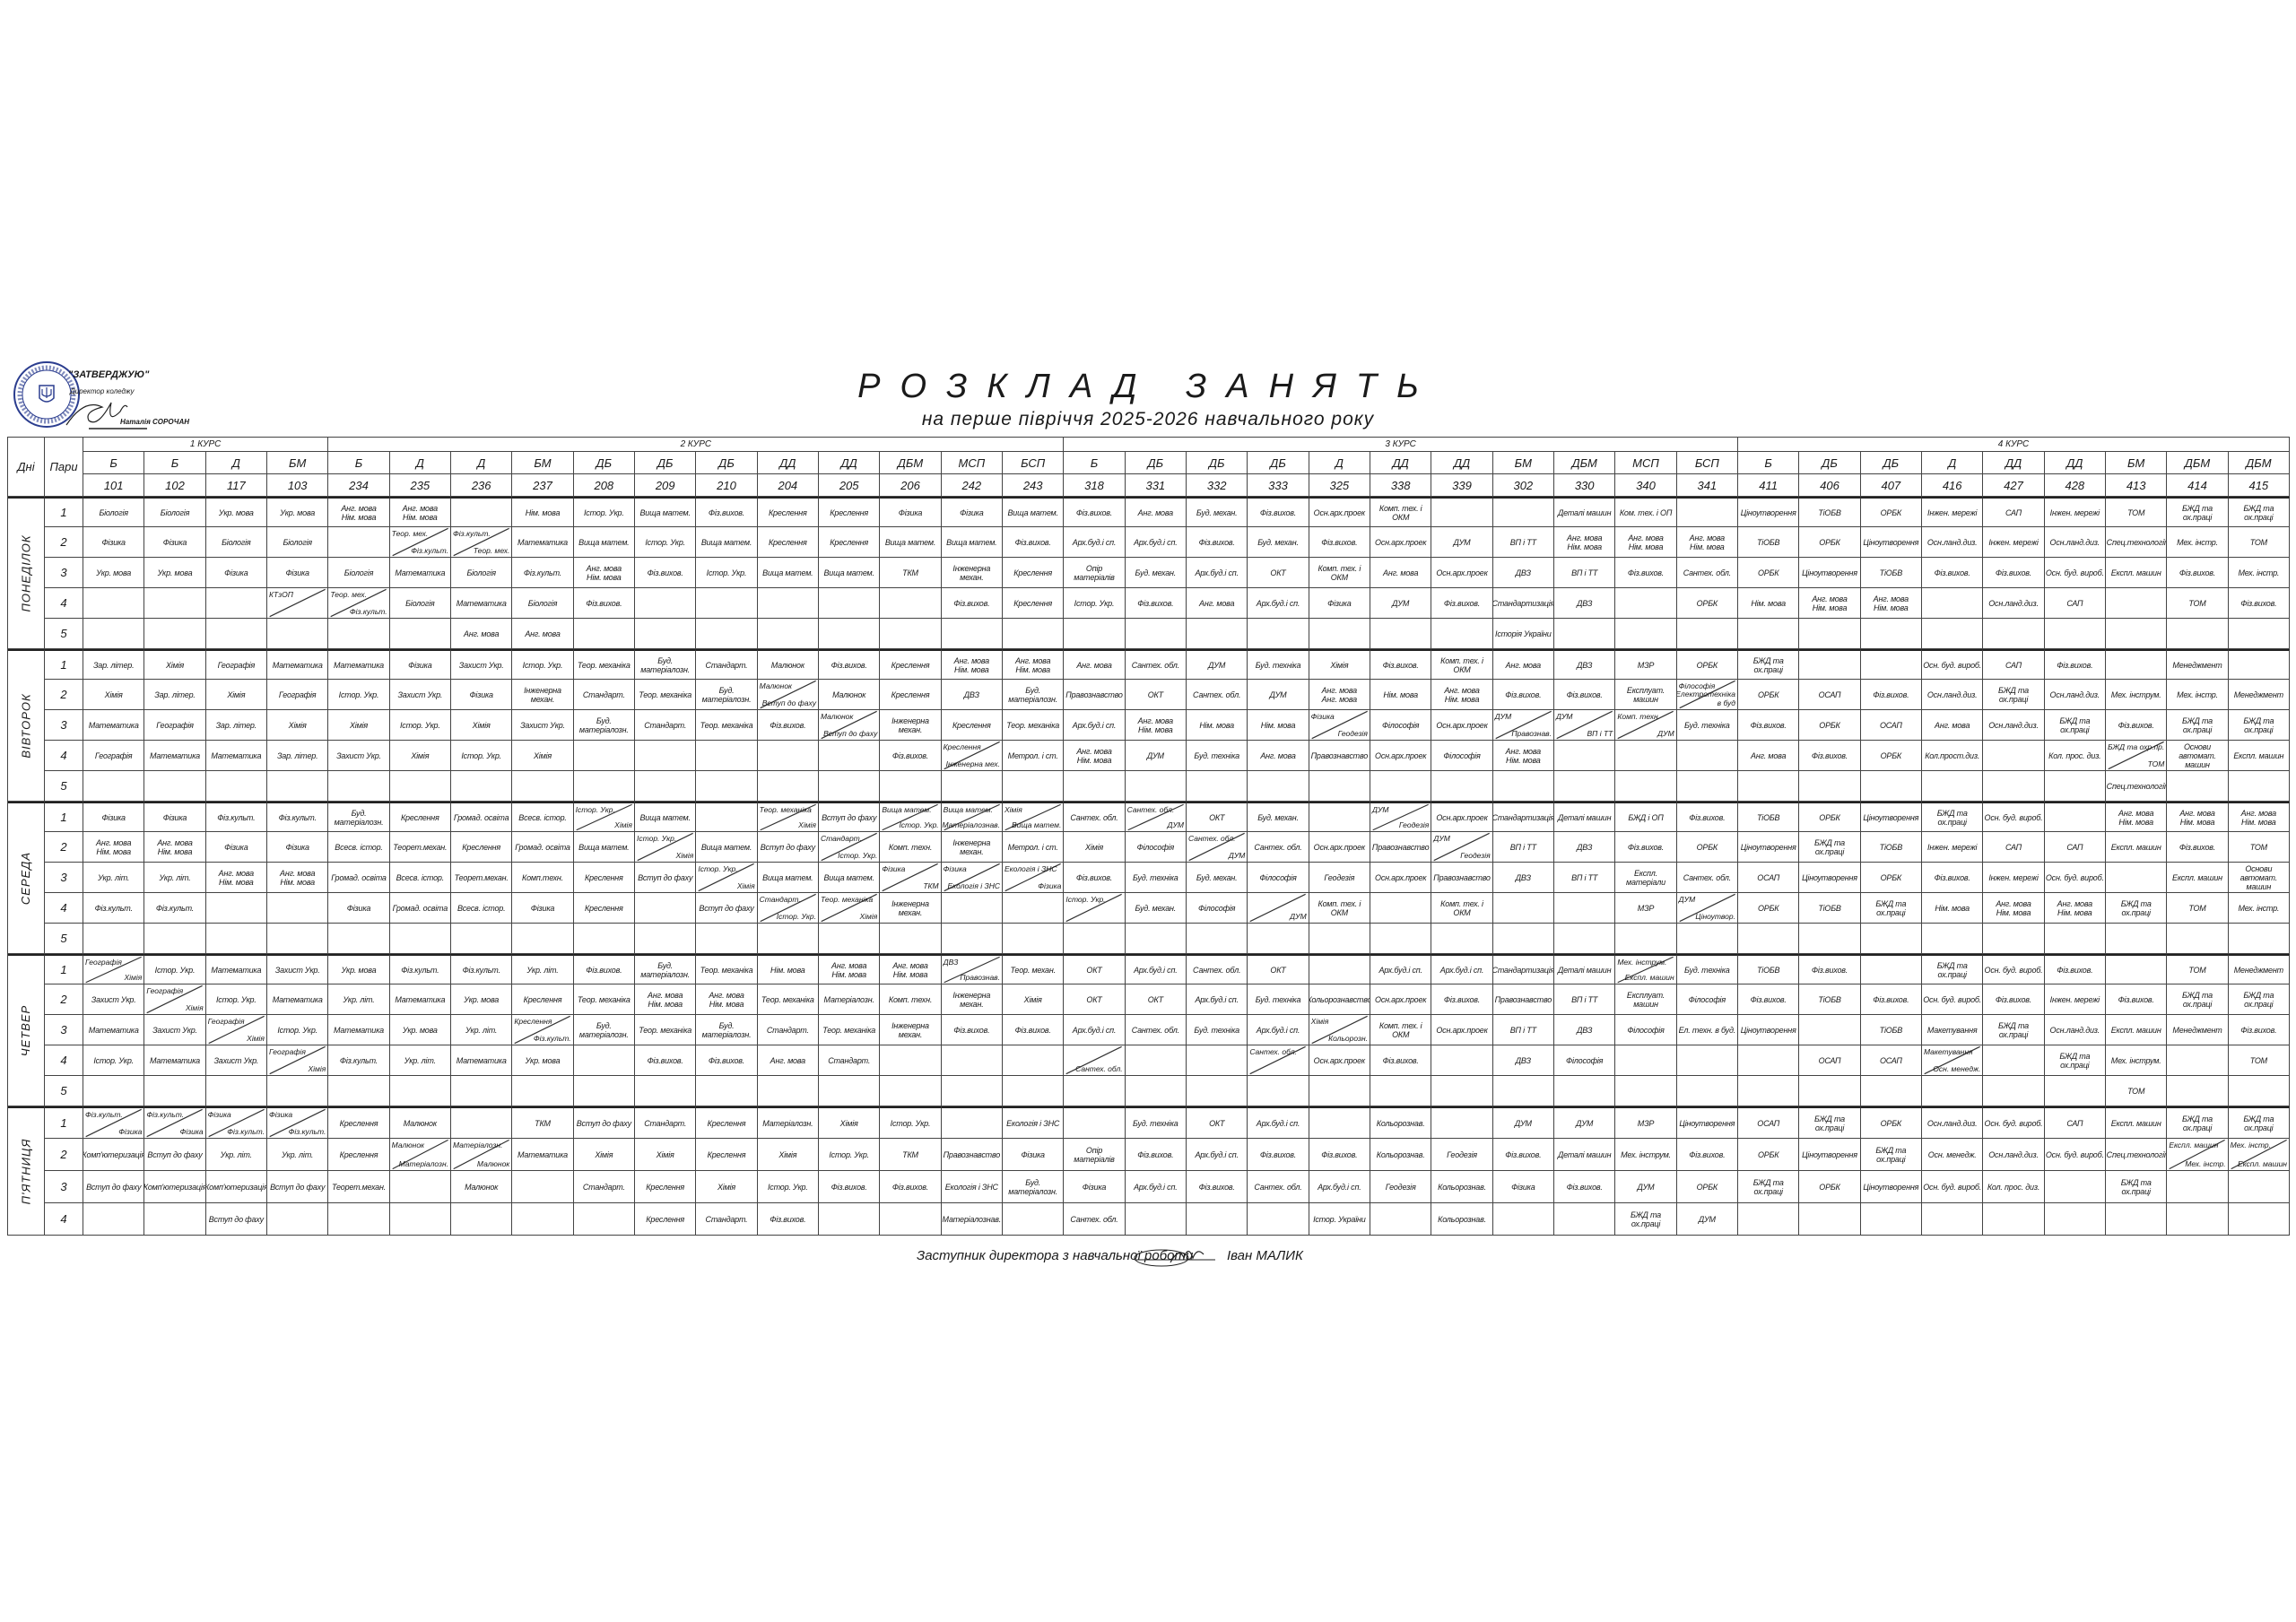 This screenshot has width=2296, height=1622. Describe the element at coordinates (2198, 969) in the screenshot. I see `lesson-cell: ТОМ` at that location.